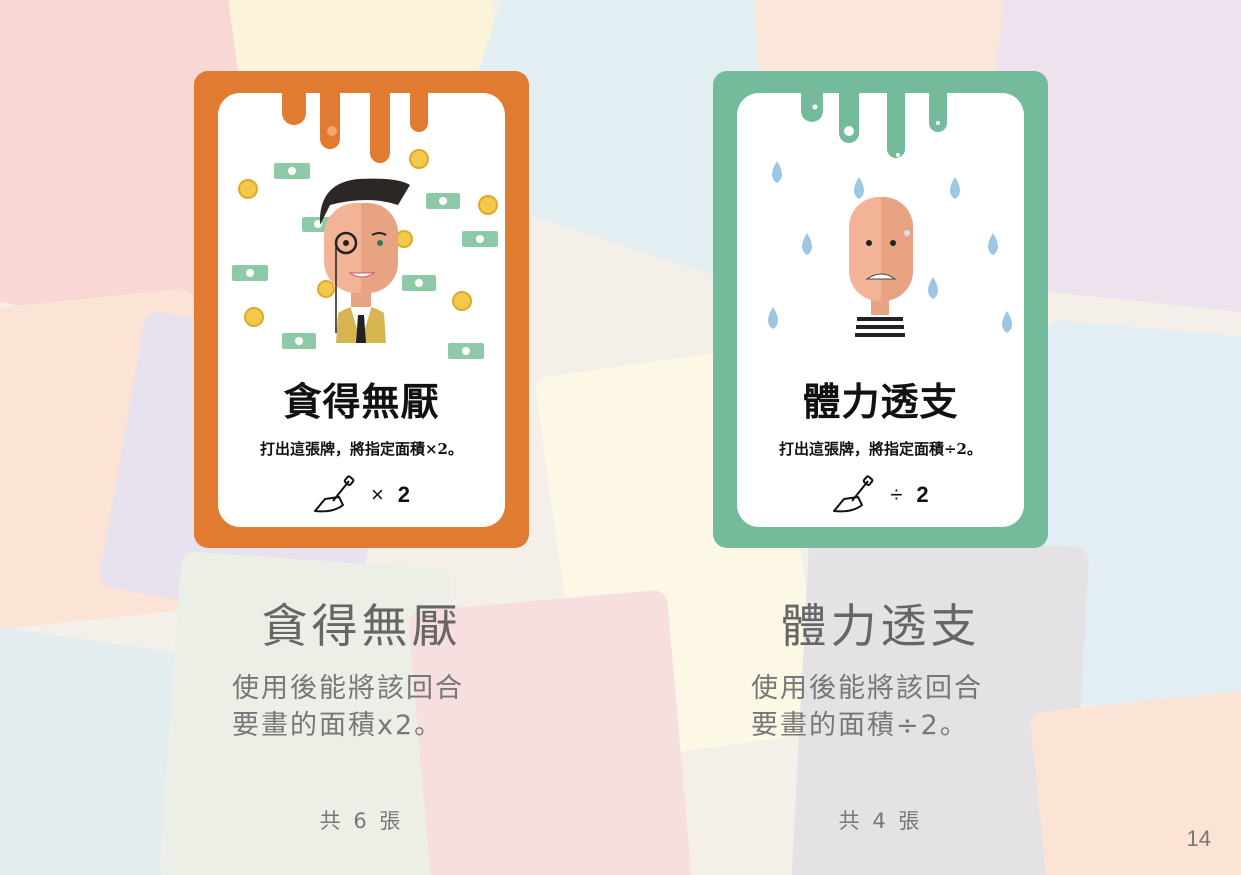  What do you see at coordinates (361, 449) in the screenshot?
I see `card-description: 打出這張牌，將指定面積×2。` at bounding box center [361, 449].